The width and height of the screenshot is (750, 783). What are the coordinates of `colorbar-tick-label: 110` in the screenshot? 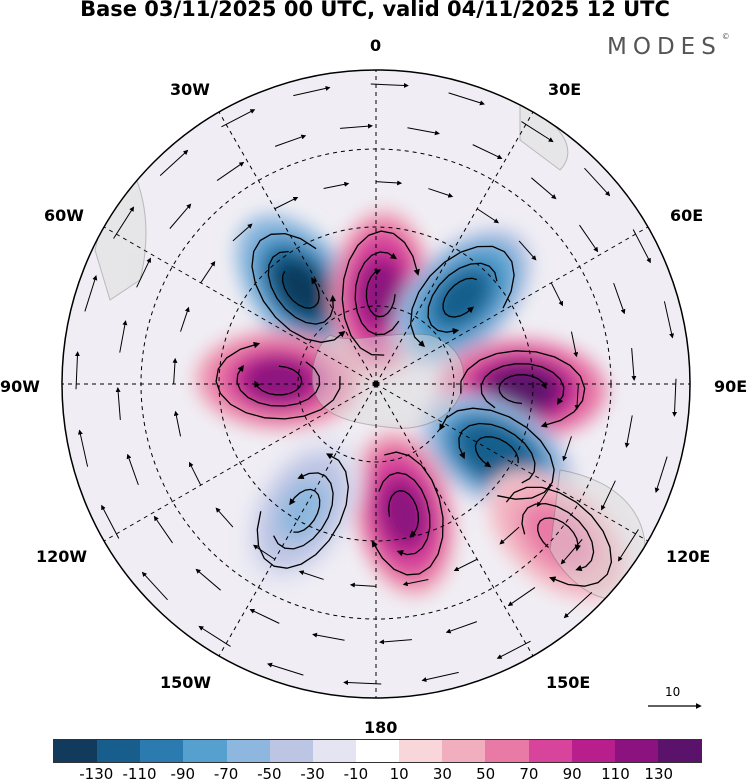 It's located at (615, 774).